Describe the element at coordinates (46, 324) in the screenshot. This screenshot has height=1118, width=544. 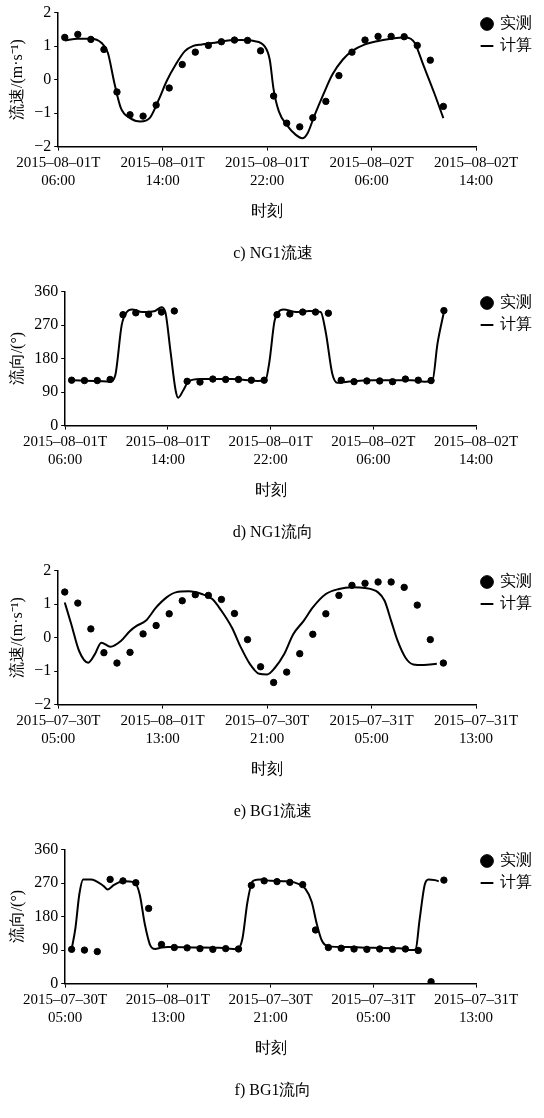
I see `y-tick-label: 270` at that location.